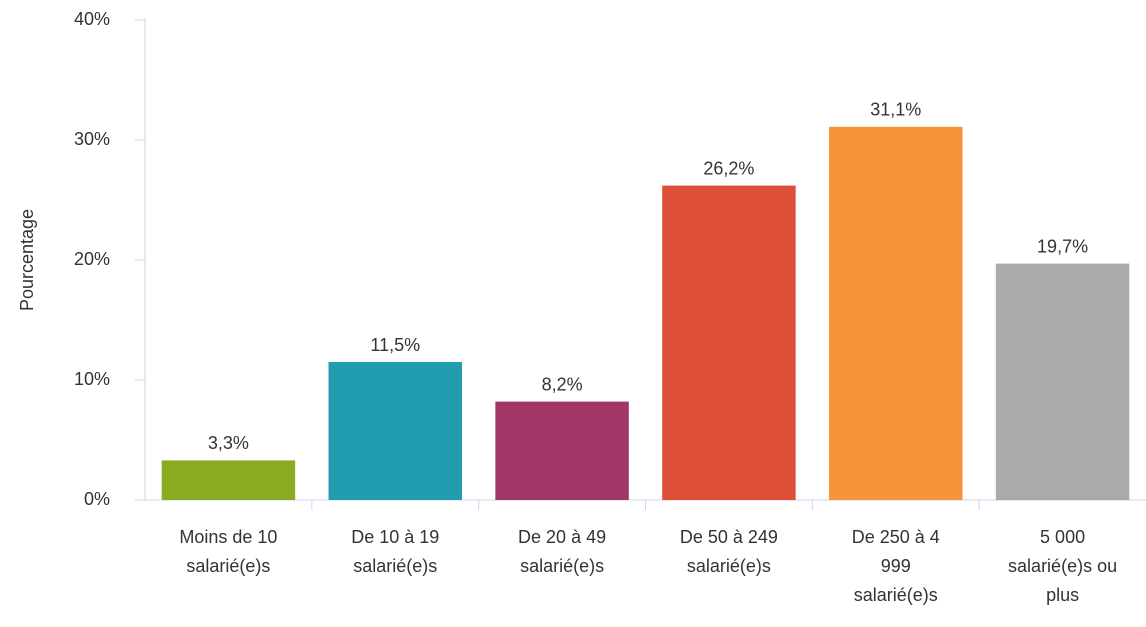 Image resolution: width=1146 pixels, height=627 pixels. What do you see at coordinates (728, 551) in the screenshot?
I see `x-tick-label: De 50 à 249 salarié(e)s` at bounding box center [728, 551].